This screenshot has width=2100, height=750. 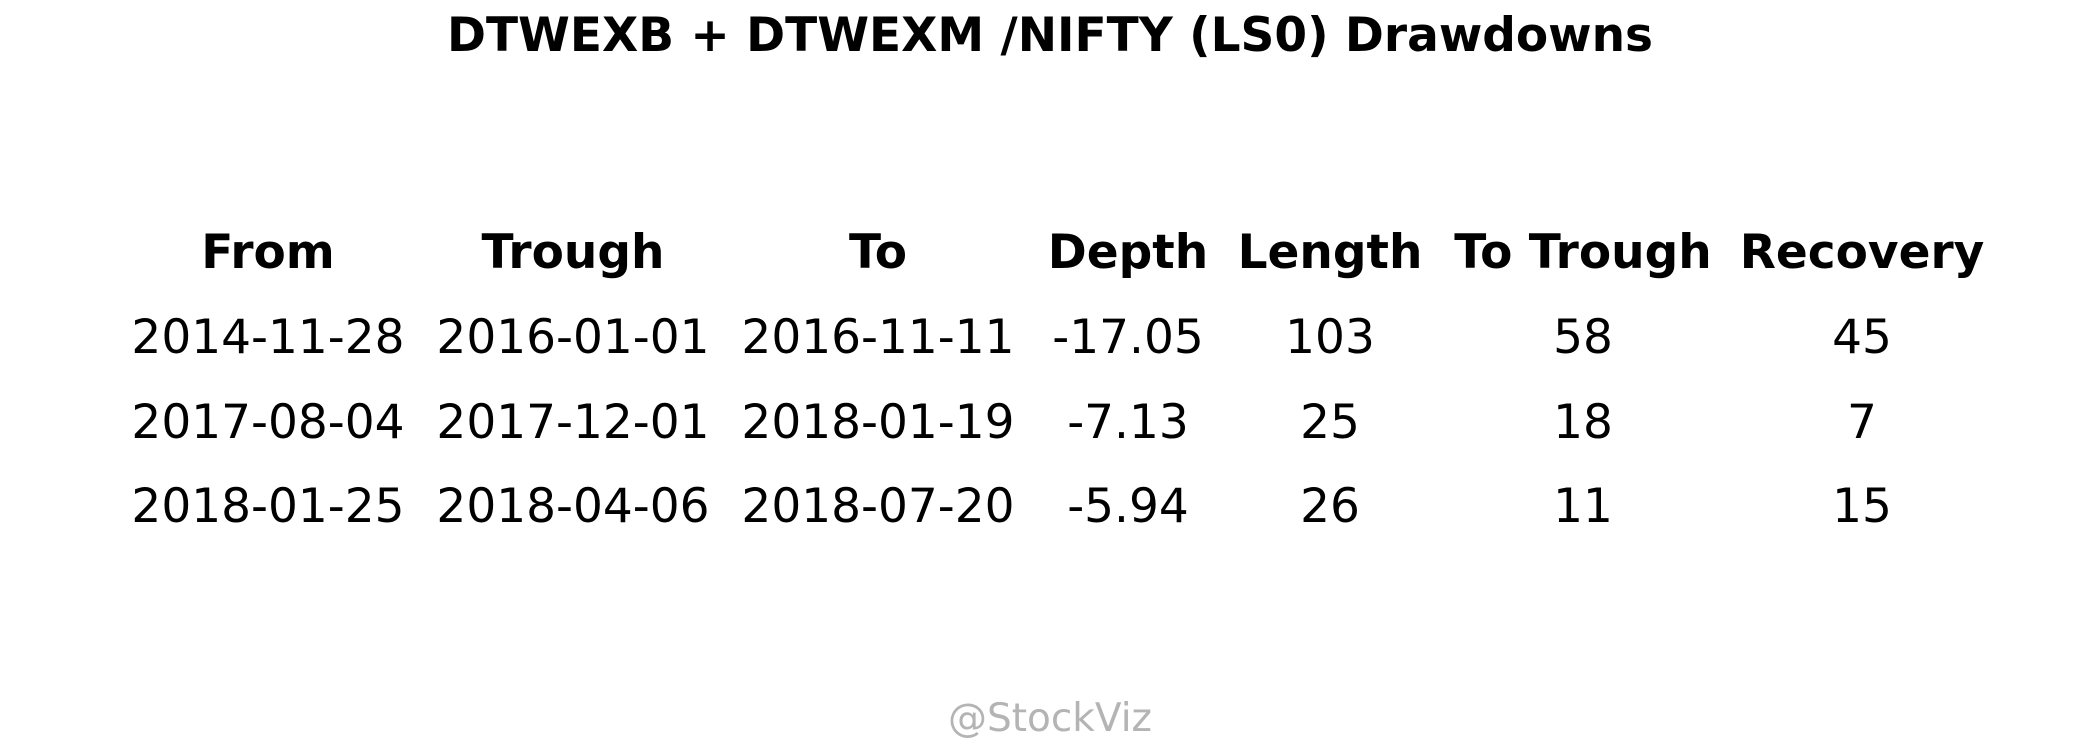 I want to click on cell-from: 2018-01-25, so click(x=268, y=506).